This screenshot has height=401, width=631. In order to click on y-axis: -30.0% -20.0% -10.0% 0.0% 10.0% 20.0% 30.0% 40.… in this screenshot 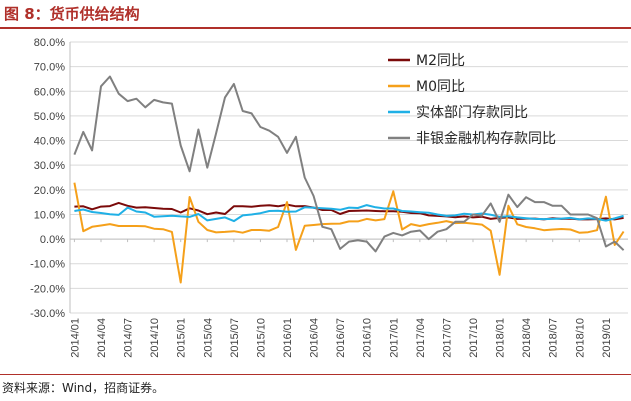, I will do `click(50, 178)`.